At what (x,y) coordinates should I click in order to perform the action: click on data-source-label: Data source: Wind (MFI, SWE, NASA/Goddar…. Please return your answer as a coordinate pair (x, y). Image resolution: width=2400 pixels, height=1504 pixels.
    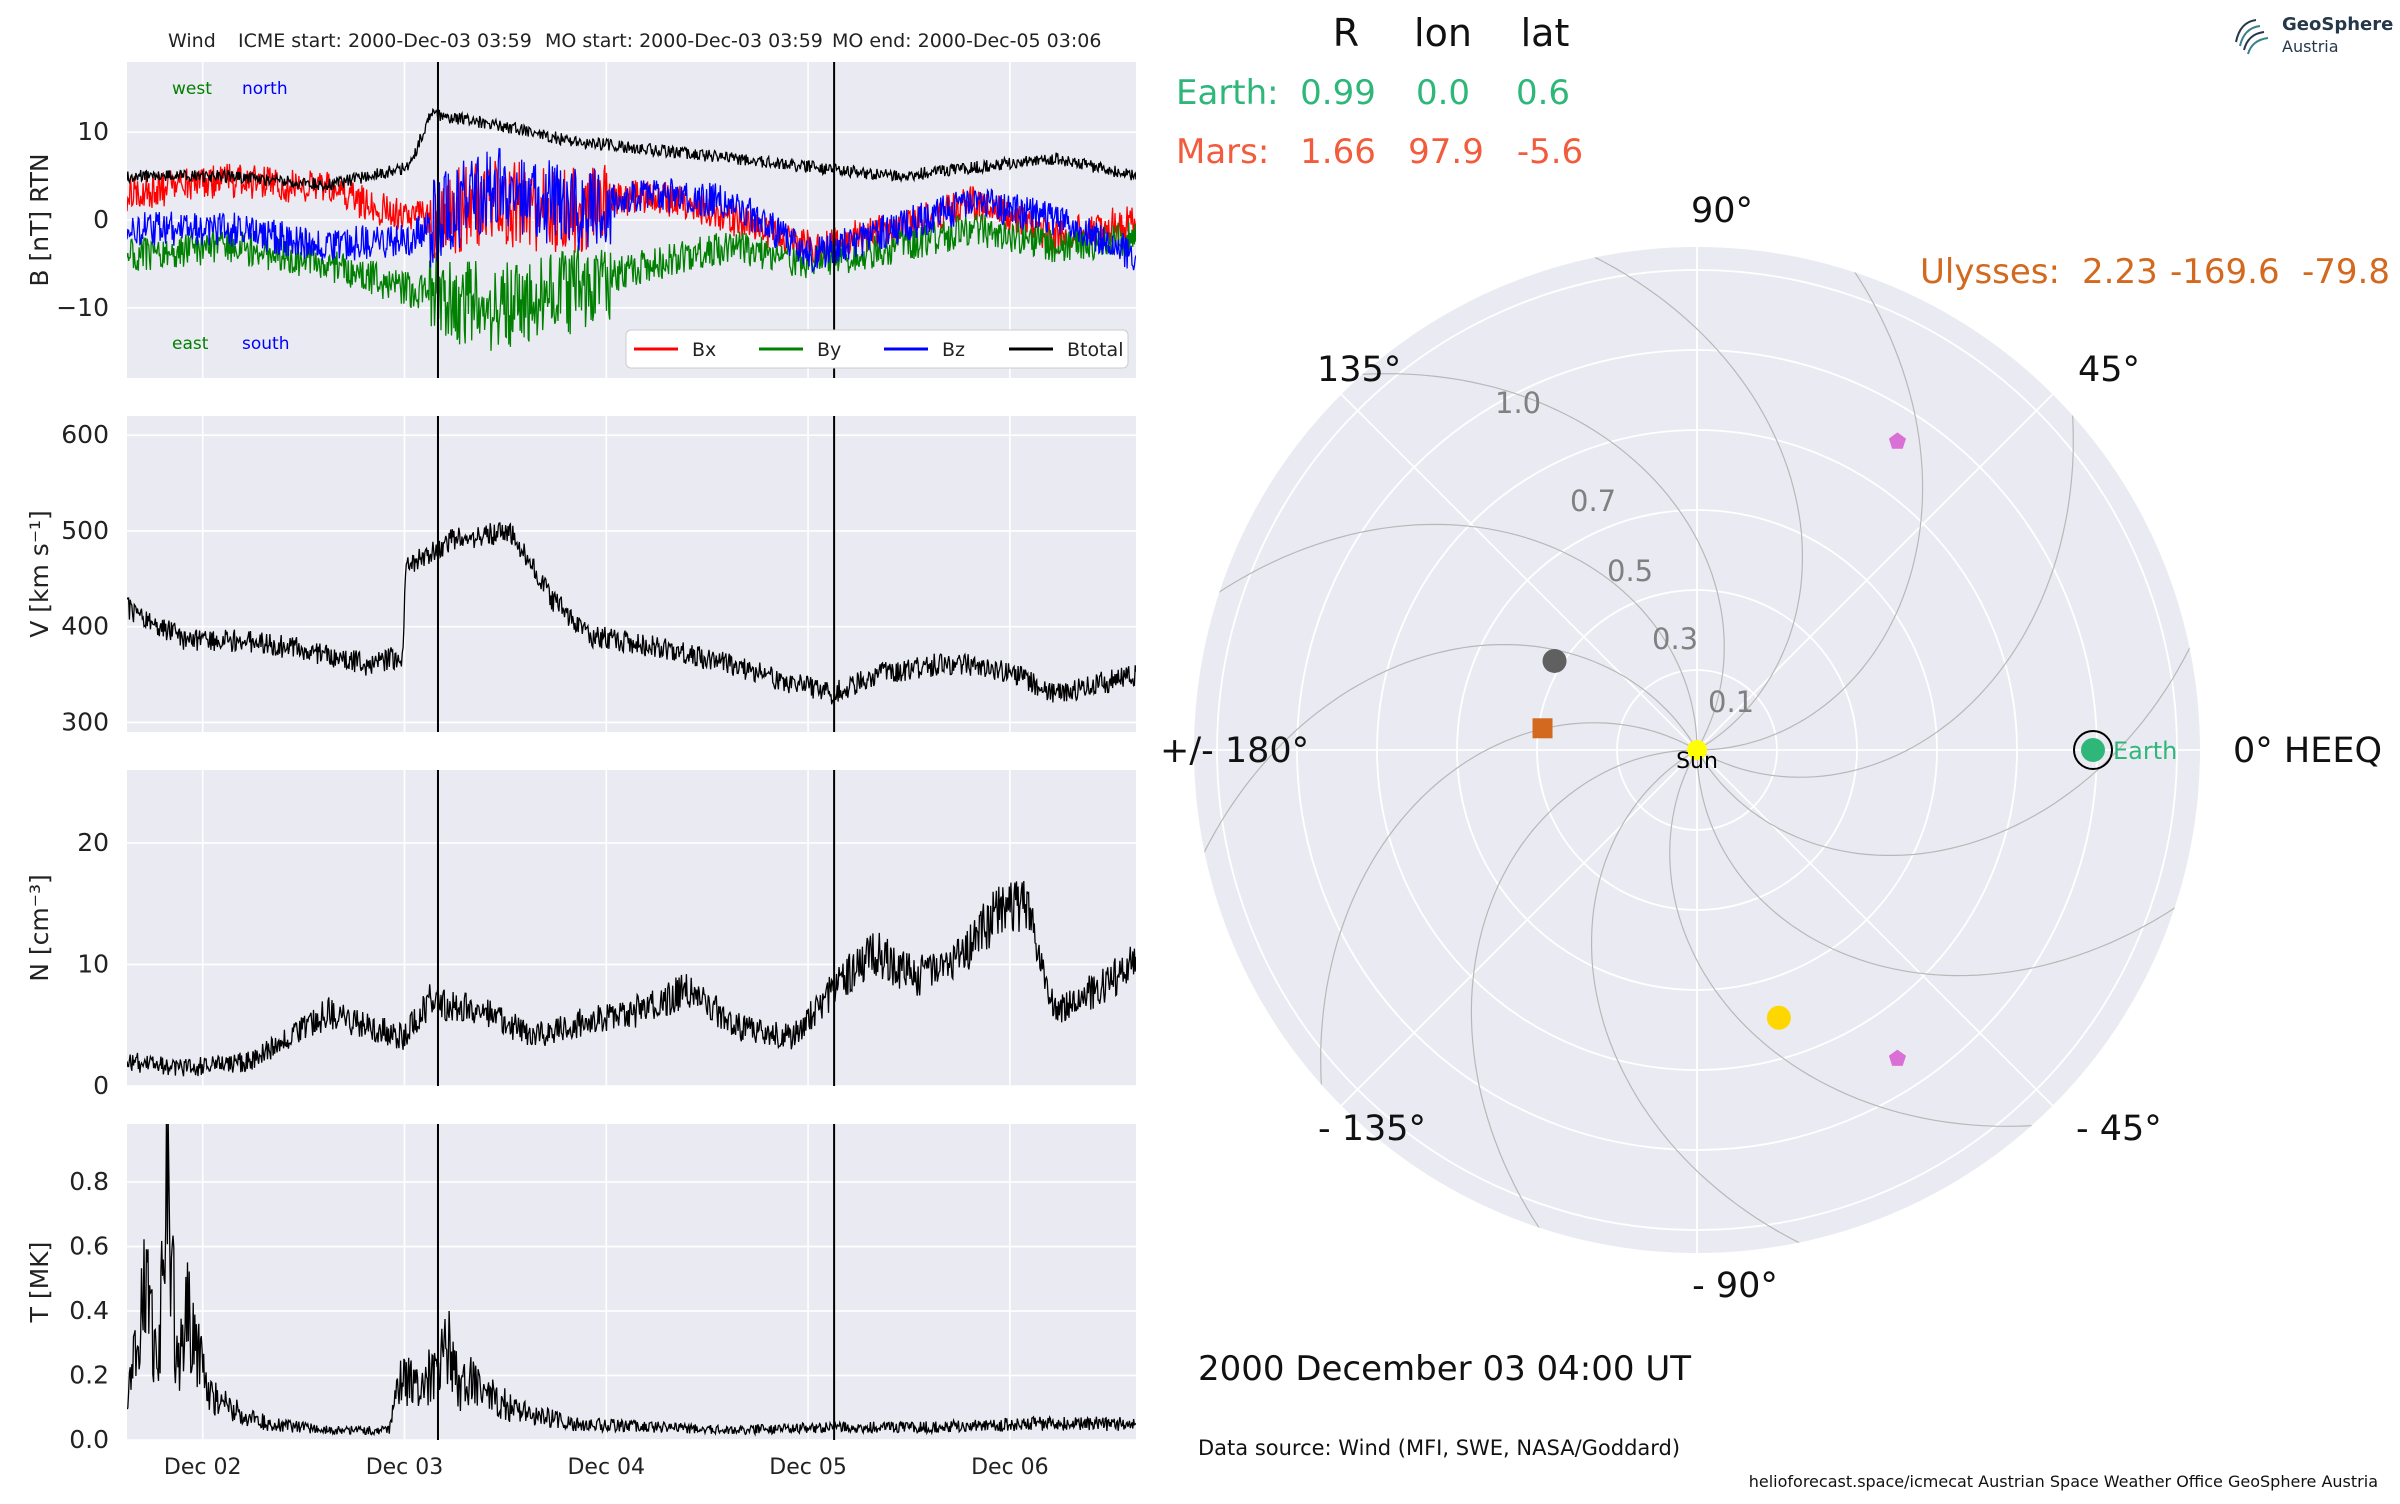
    Looking at the image, I should click on (1439, 1448).